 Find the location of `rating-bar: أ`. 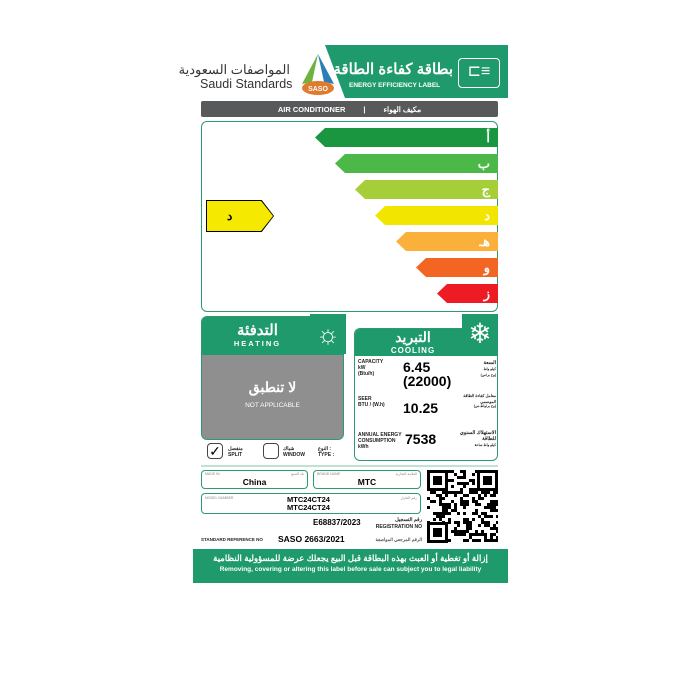

rating-bar: أ is located at coordinates (406, 137).